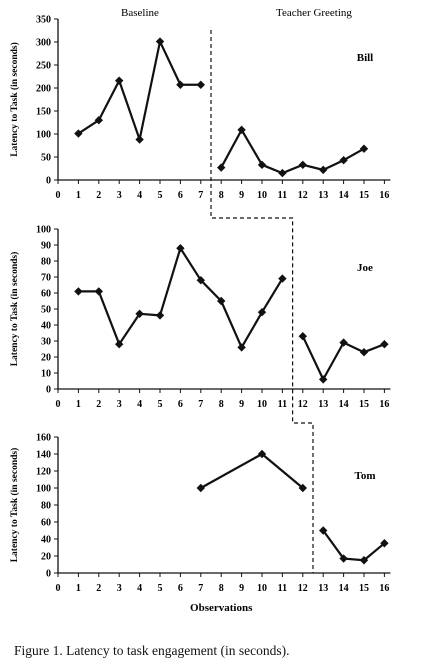  Describe the element at coordinates (46, 374) in the screenshot. I see `y-tick-label: 10` at that location.